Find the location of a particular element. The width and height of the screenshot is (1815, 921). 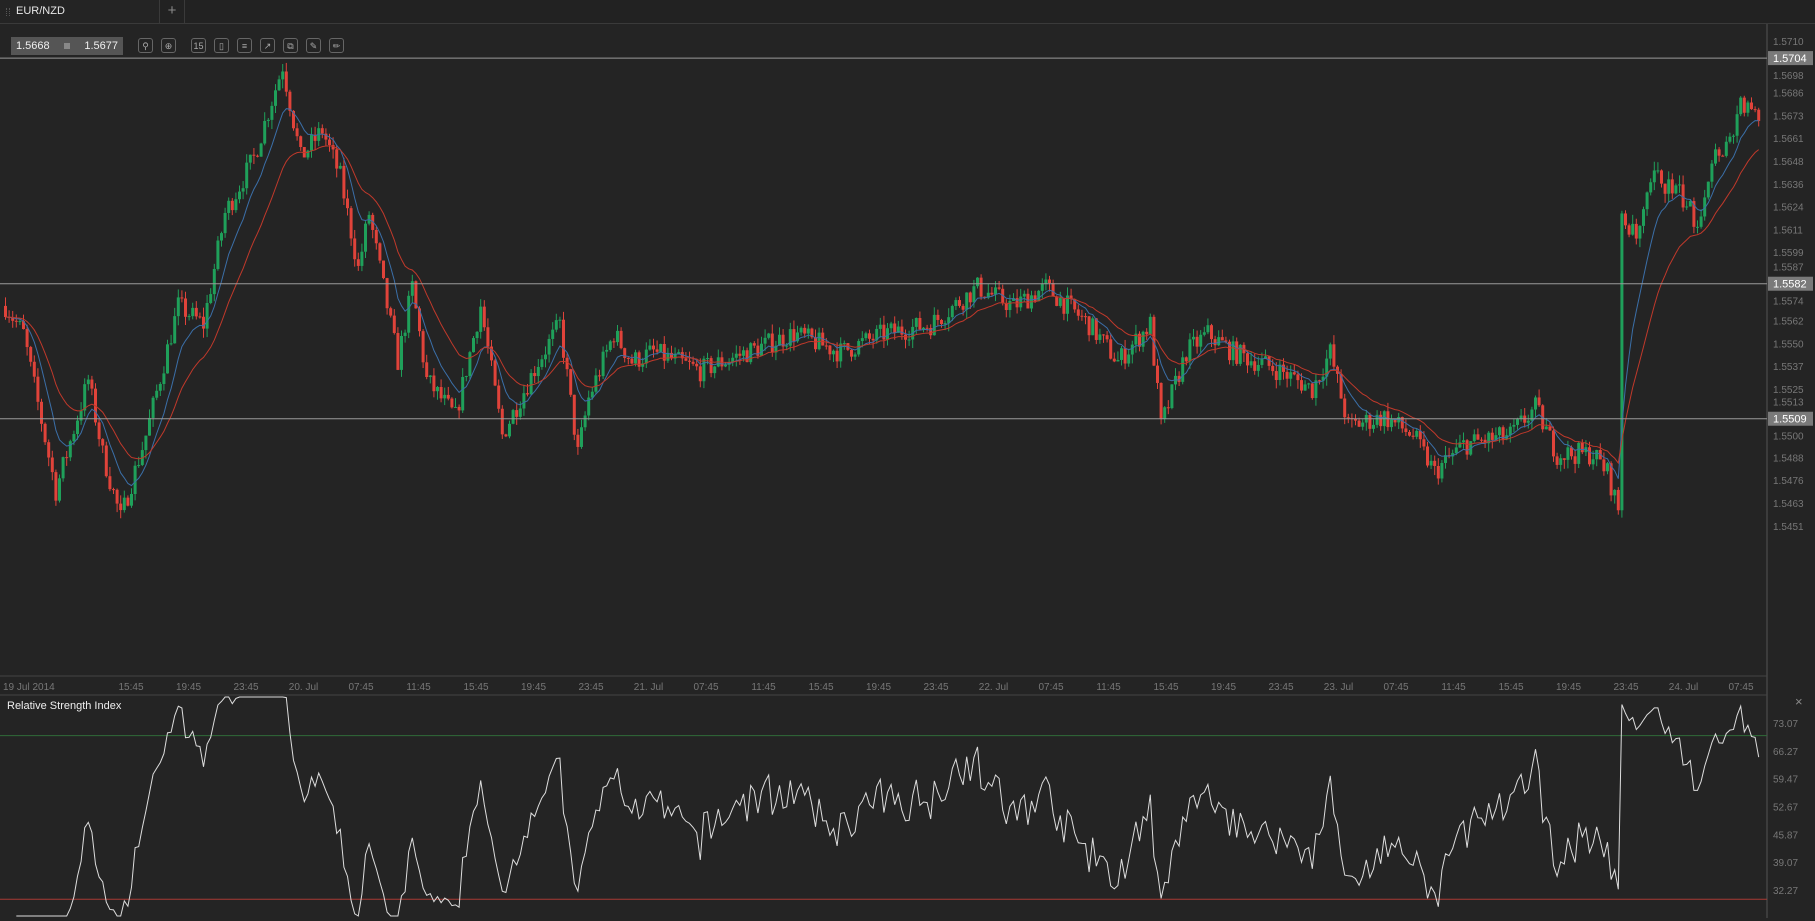

drag-handle-icon is located at coordinates (8, 12).